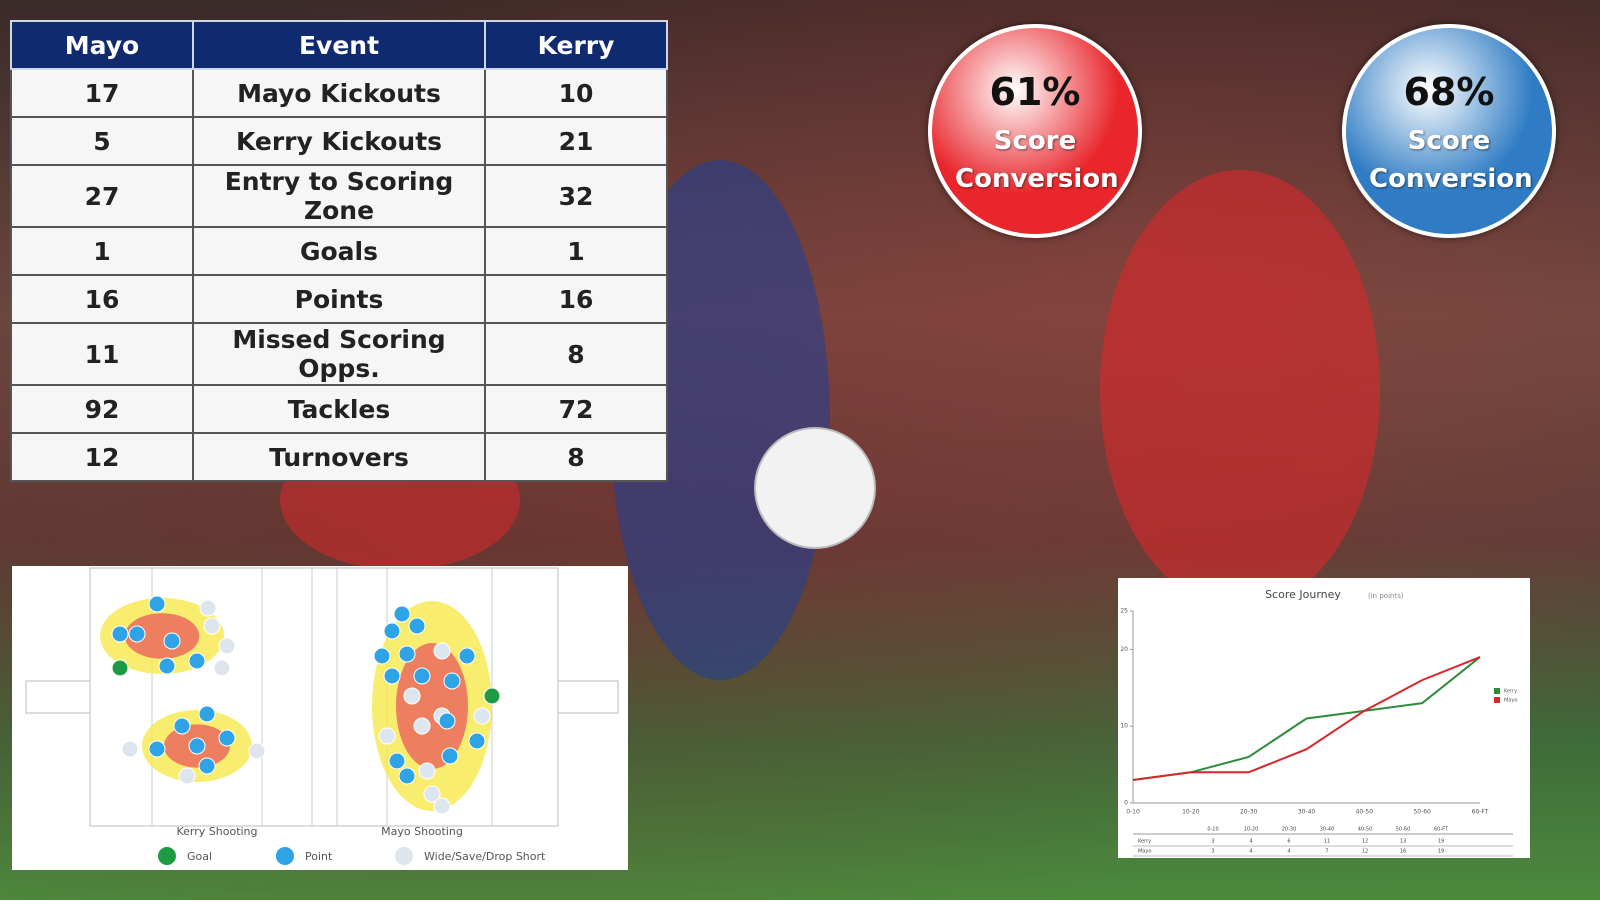 This screenshot has height=904, width=1600. Describe the element at coordinates (1386, 596) in the screenshot. I see `chart-subtitle: (in points)` at that location.